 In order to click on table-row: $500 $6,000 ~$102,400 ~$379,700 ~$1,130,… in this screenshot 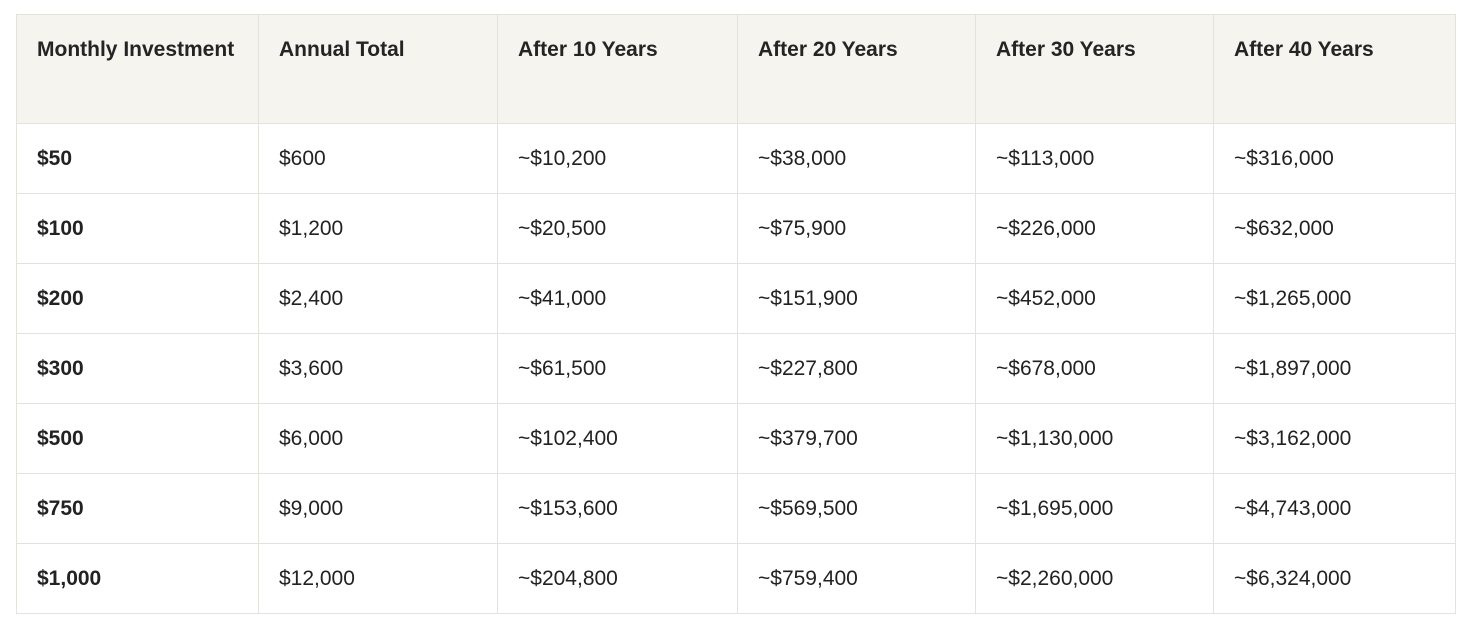, I will do `click(736, 438)`.